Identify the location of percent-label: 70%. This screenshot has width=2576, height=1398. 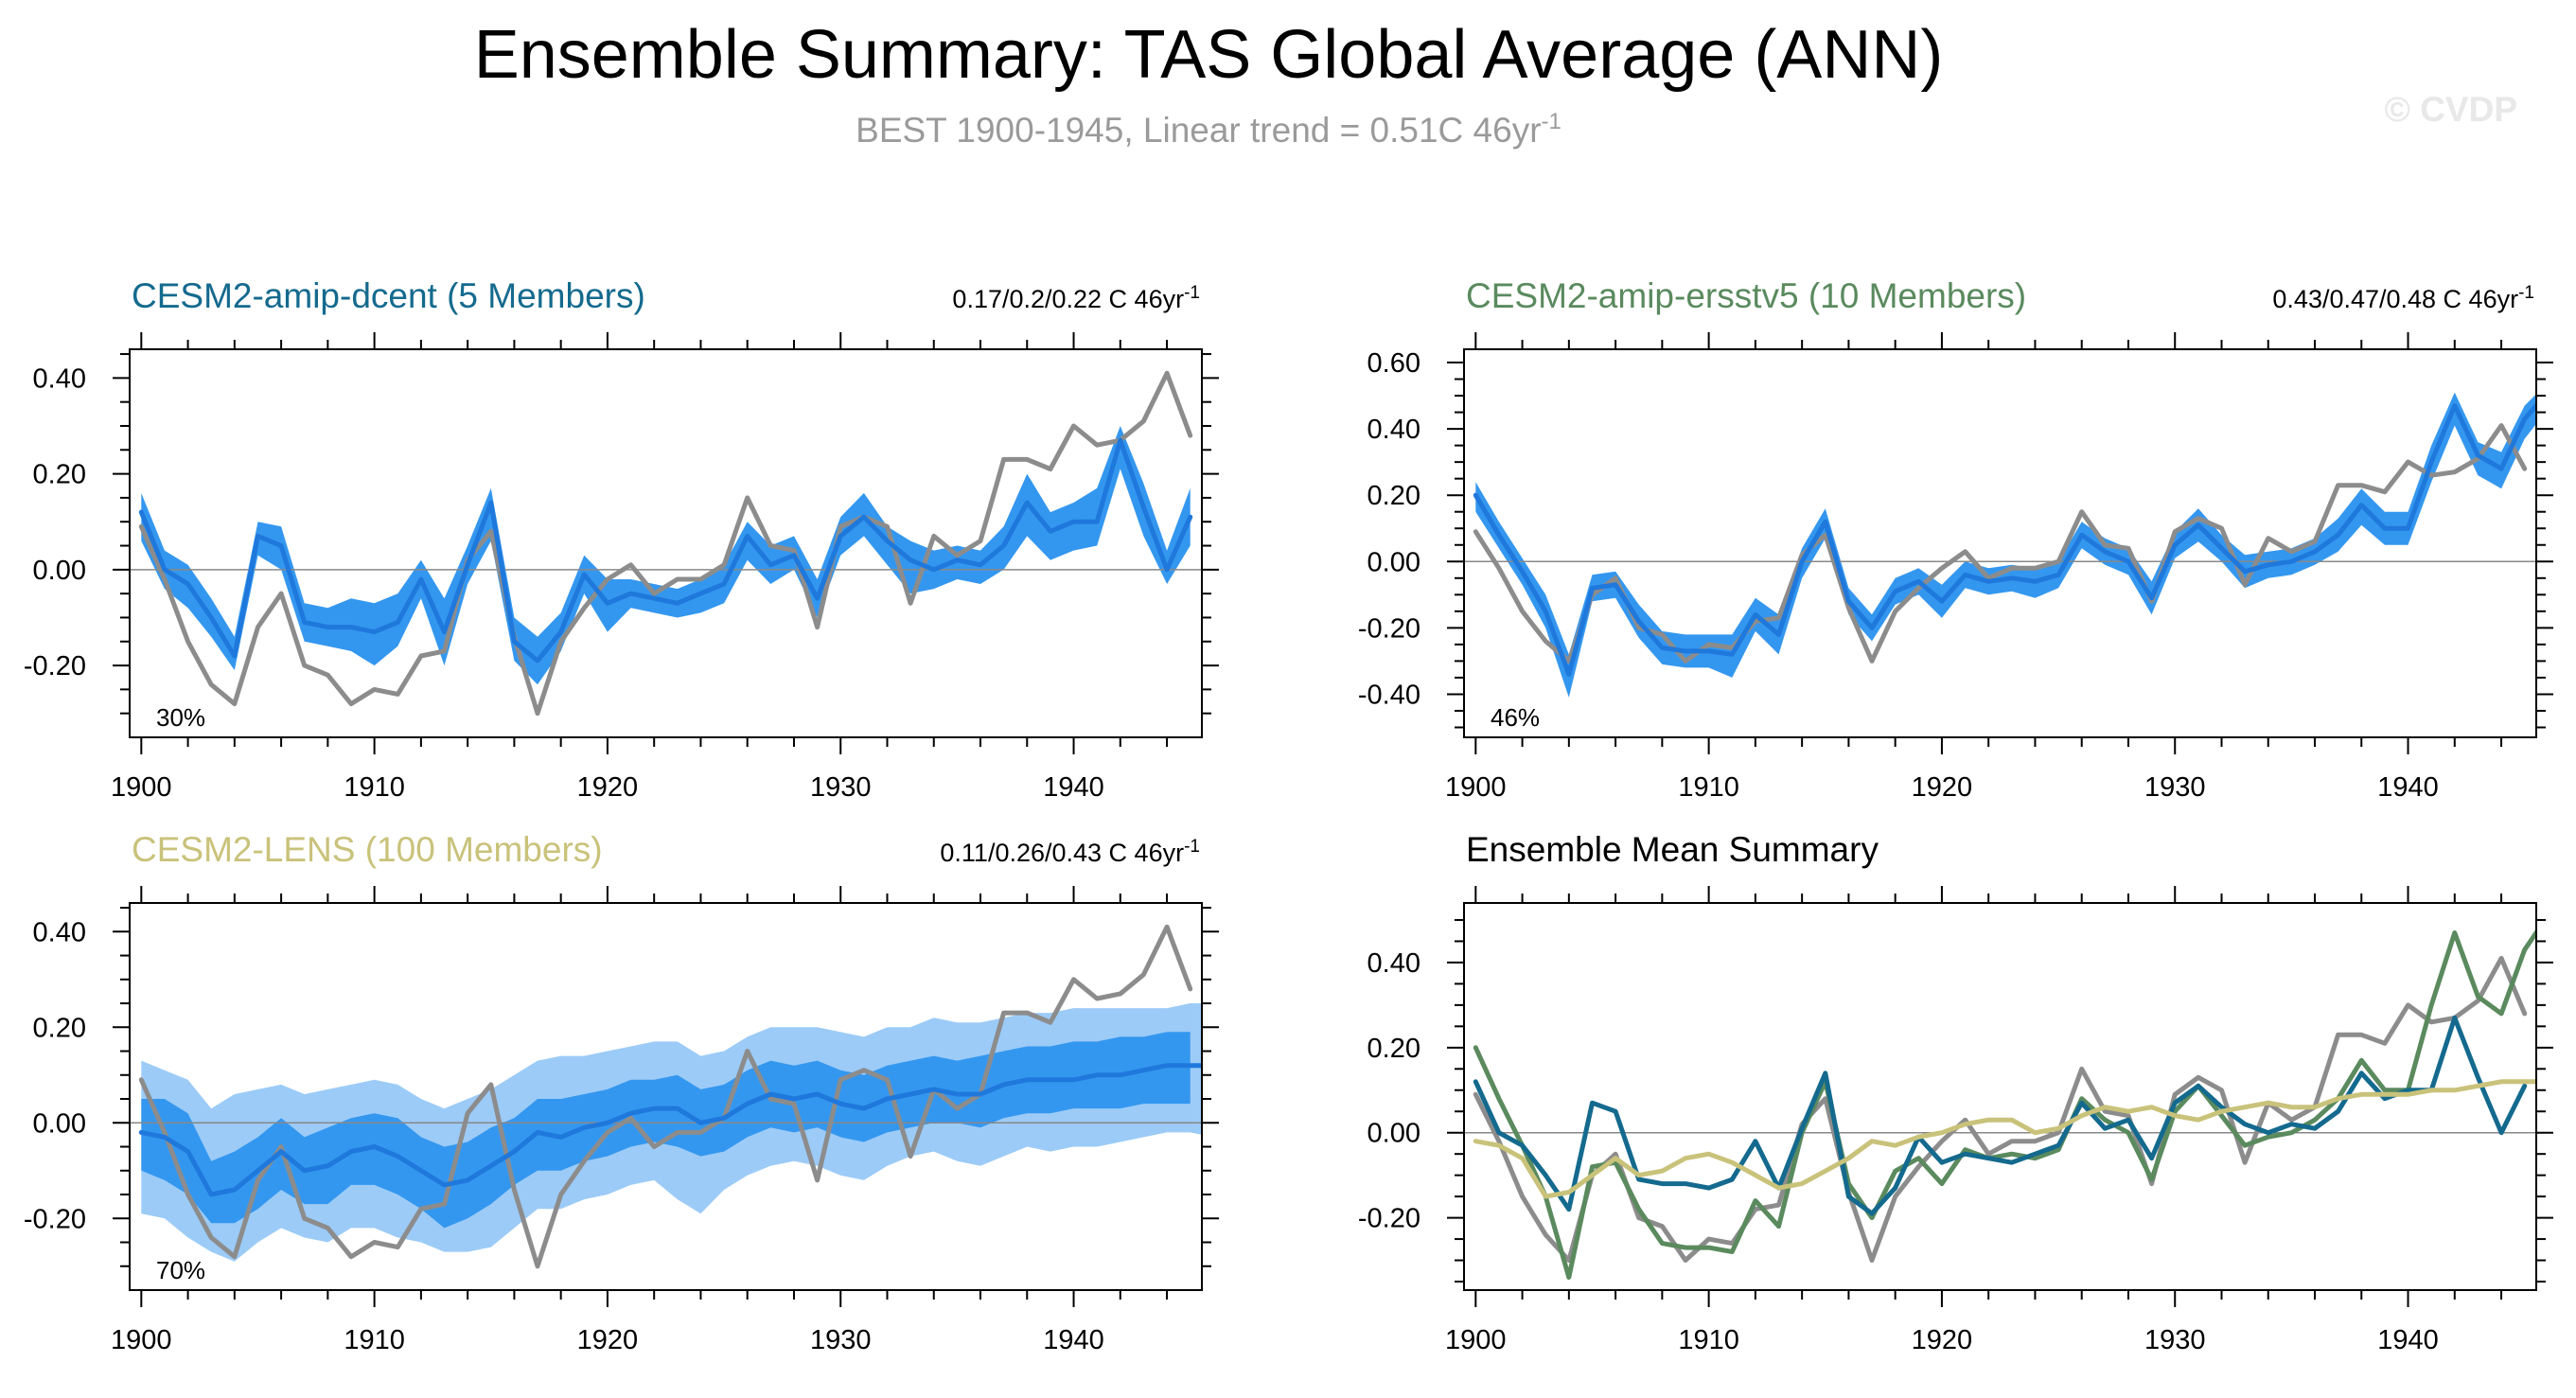
(180, 1270).